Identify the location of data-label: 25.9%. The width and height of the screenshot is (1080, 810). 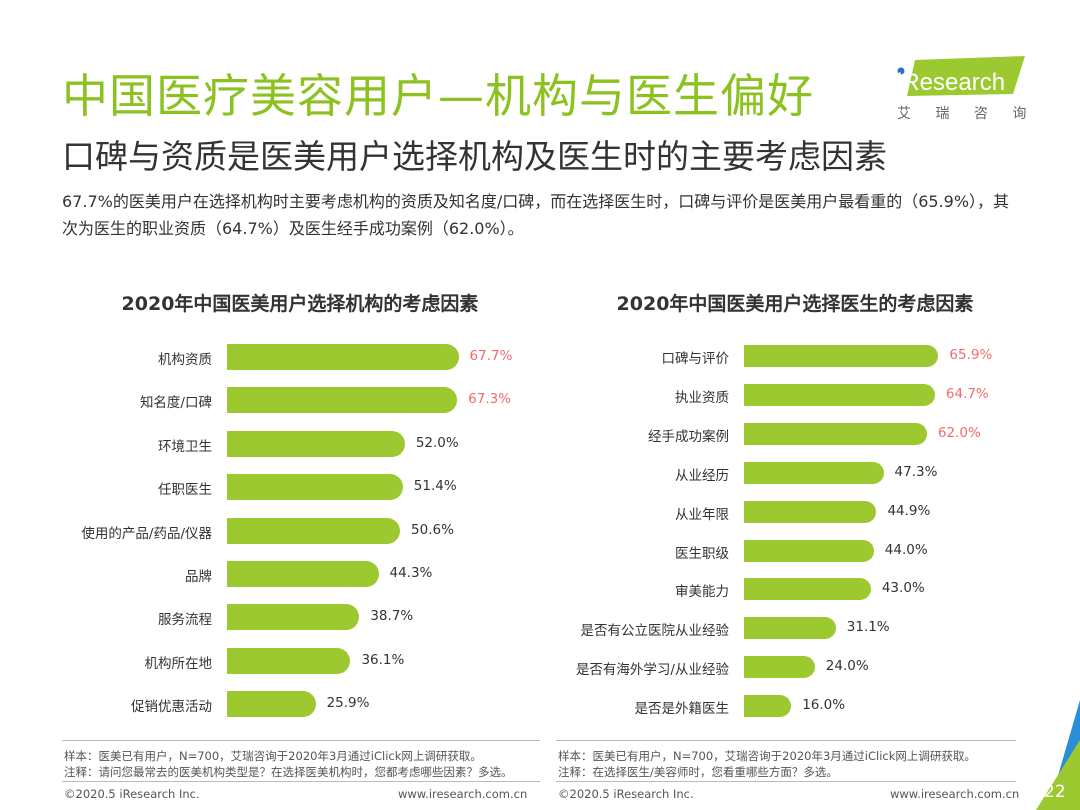
(348, 703).